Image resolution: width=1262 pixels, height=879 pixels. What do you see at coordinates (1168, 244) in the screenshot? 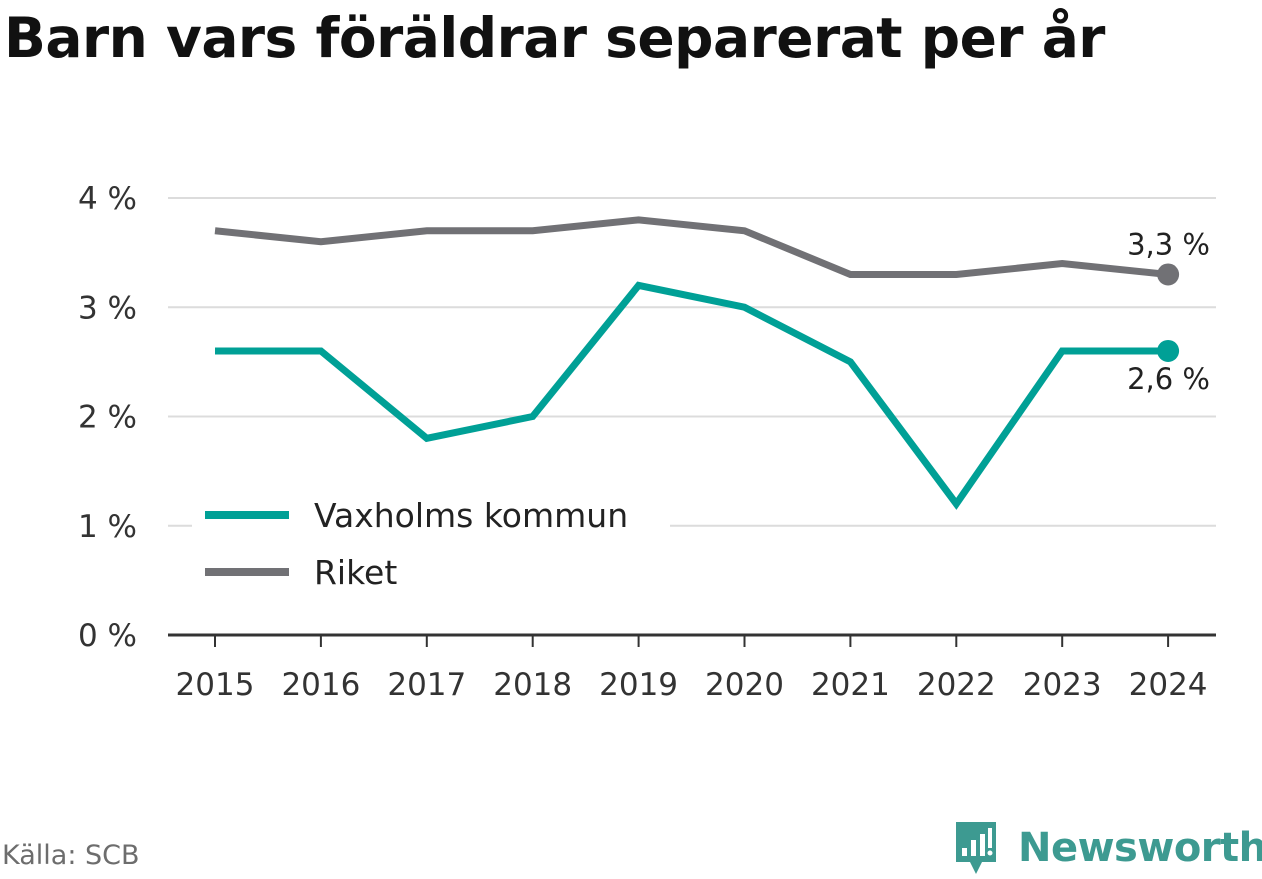
I see `end-value-label: 3,3 %` at bounding box center [1168, 244].